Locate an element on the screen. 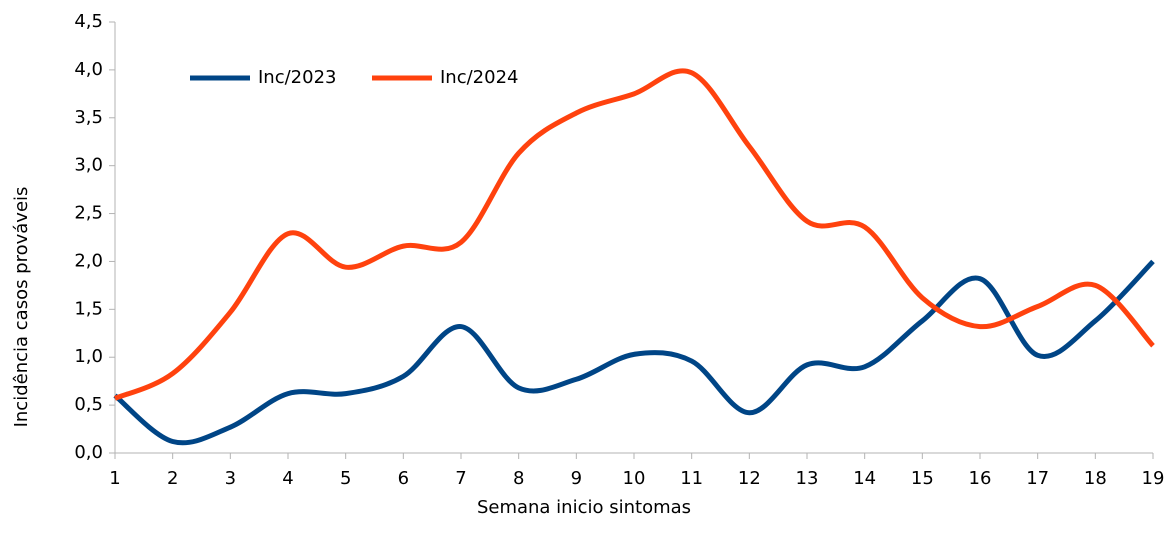  y-tick-label: 4,0 is located at coordinates (88, 69).